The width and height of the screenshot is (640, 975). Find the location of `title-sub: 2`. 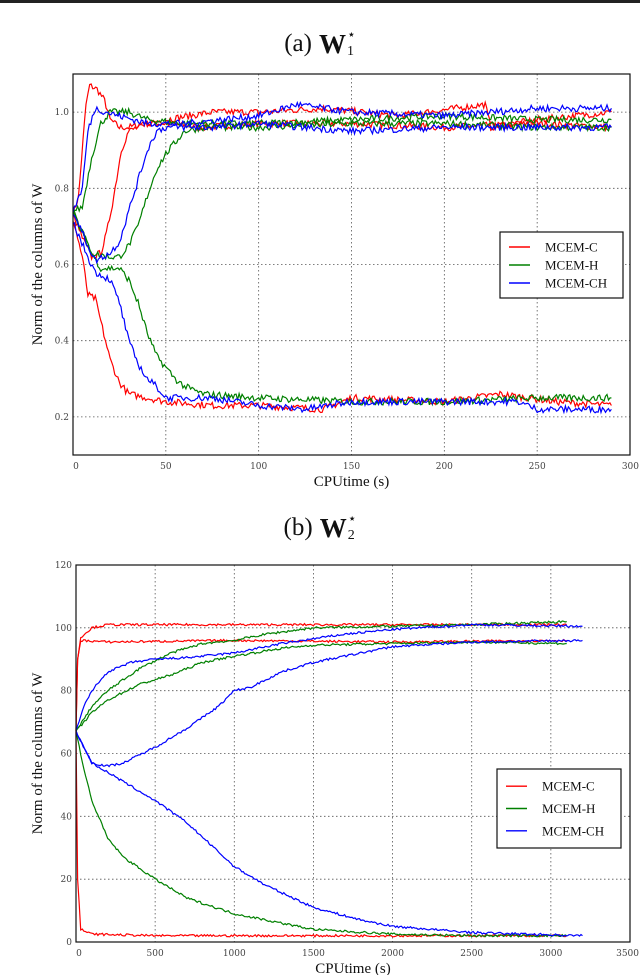

title-sub: 2 is located at coordinates (351, 535).